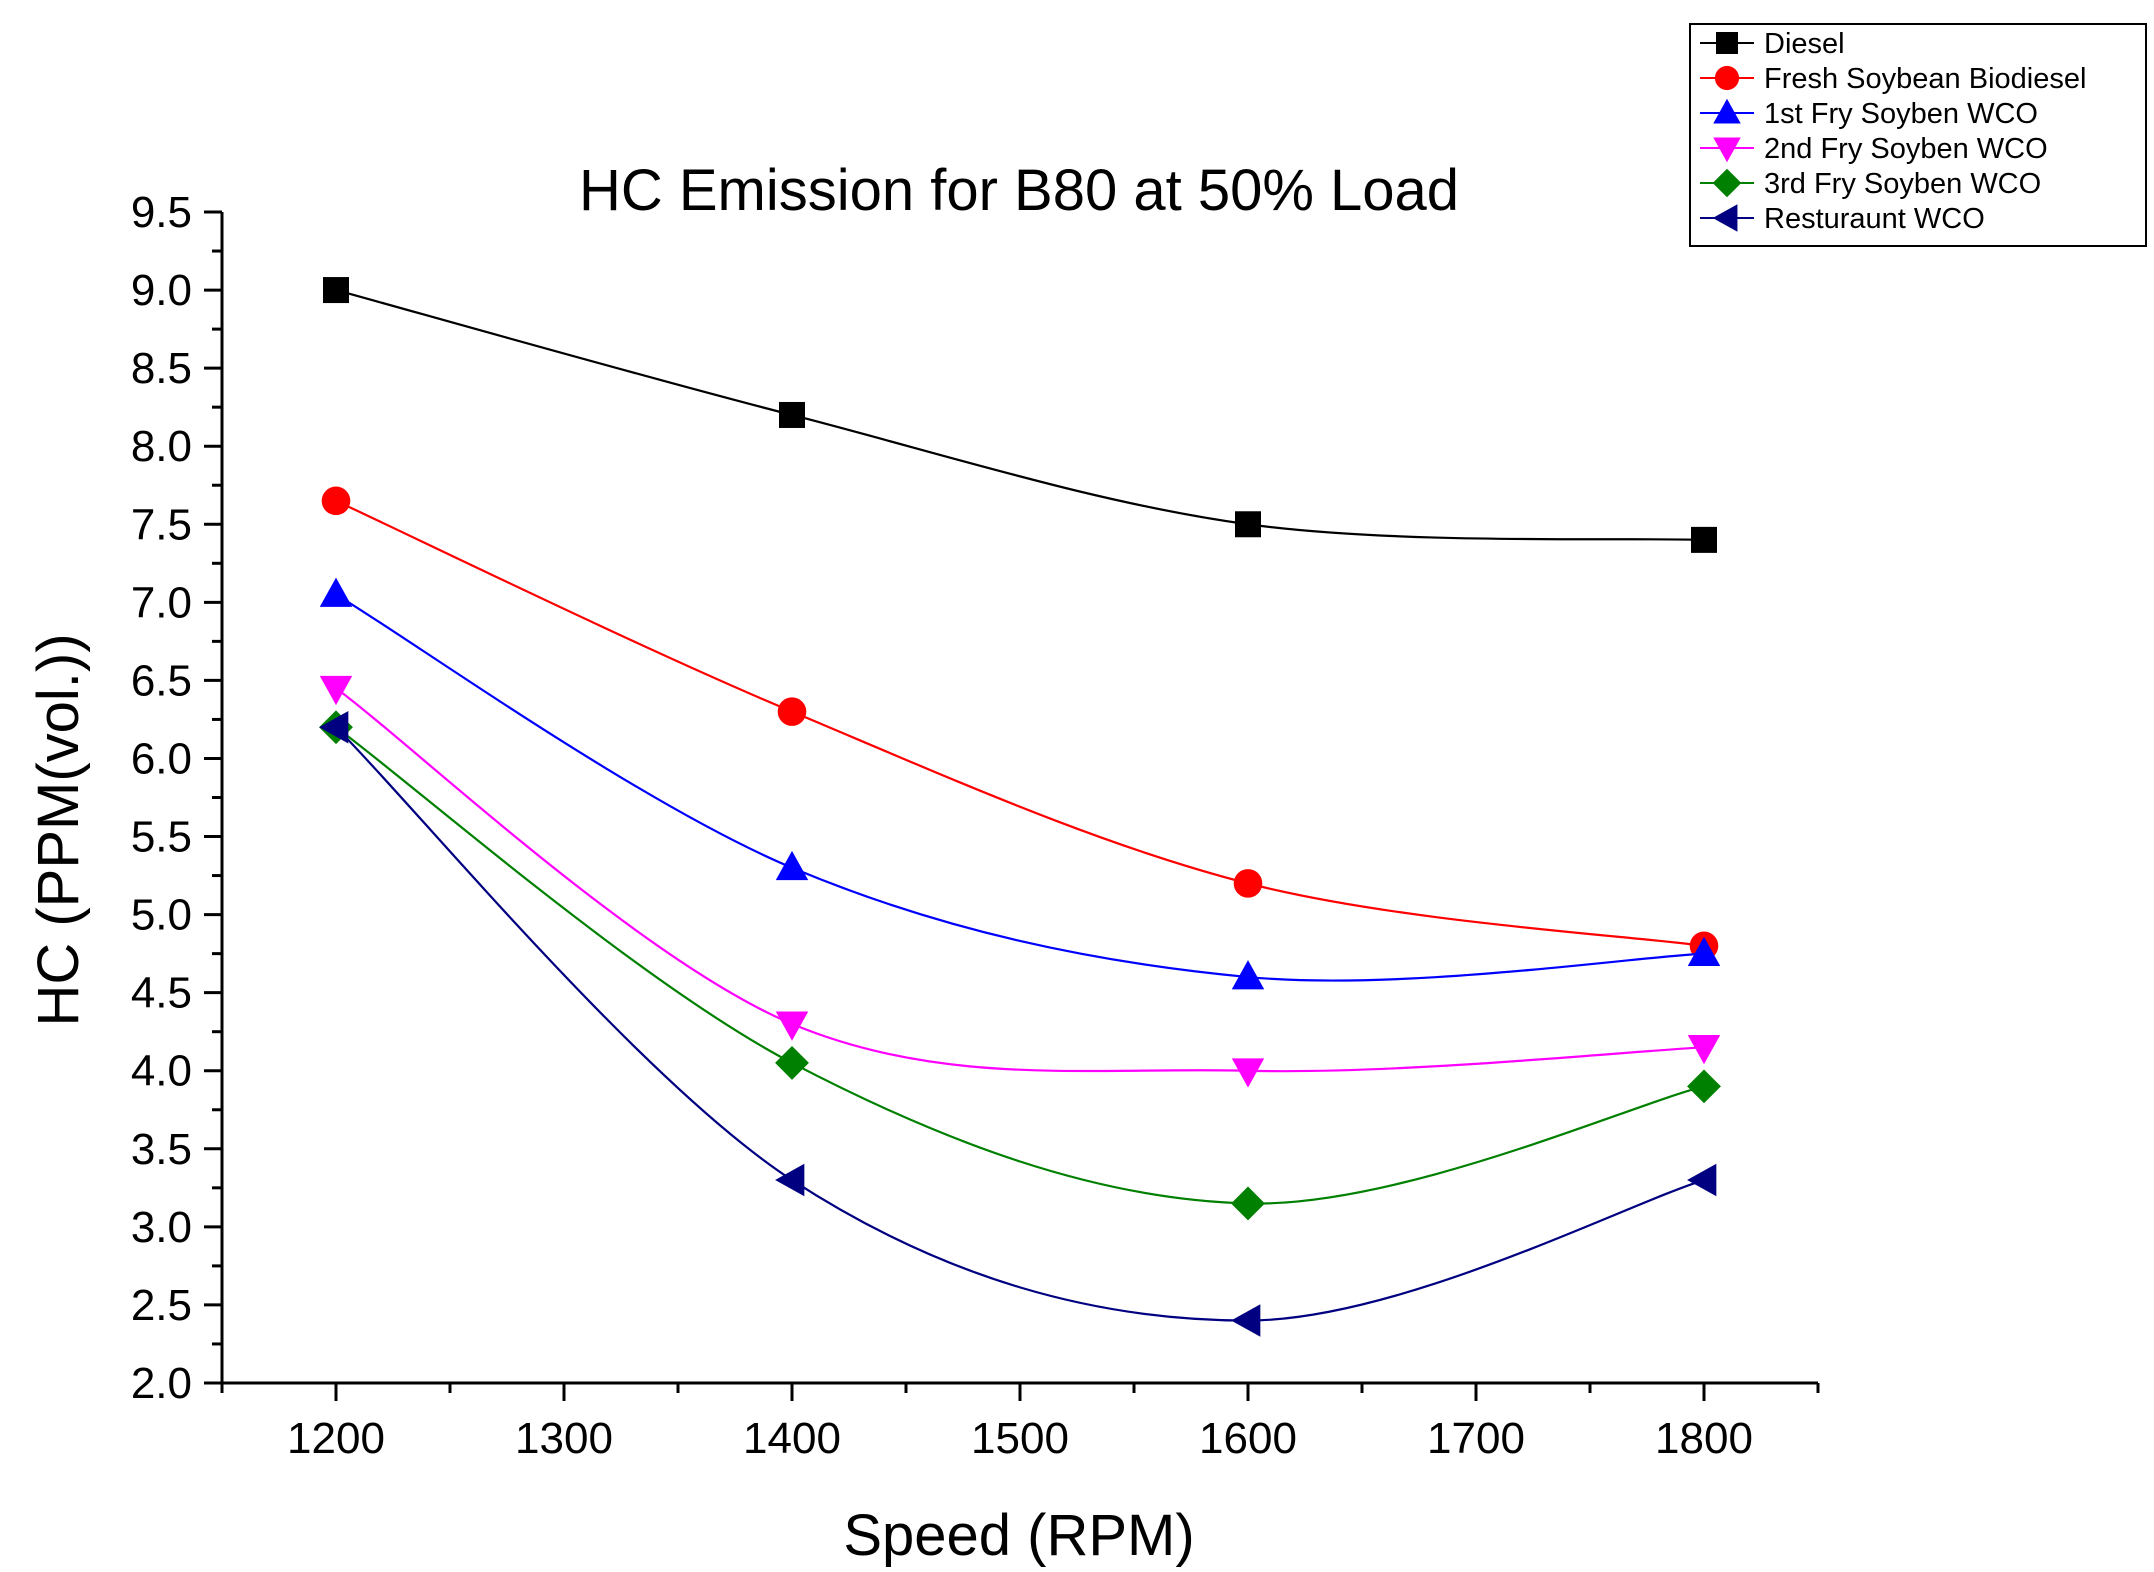 This screenshot has width=2154, height=1572. I want to click on x-tick-label: 1200, so click(336, 1438).